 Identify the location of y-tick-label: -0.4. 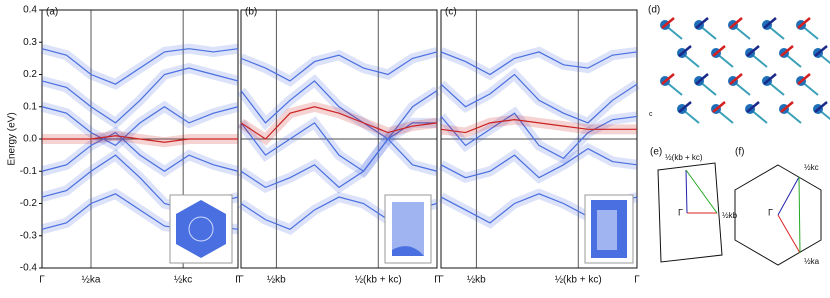
(29, 268).